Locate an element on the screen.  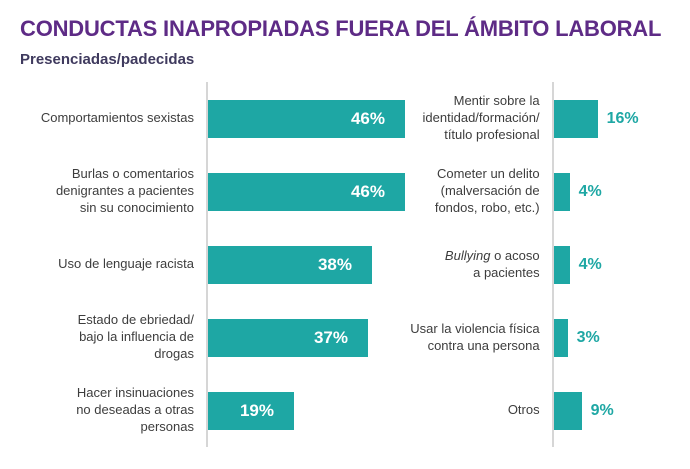
bar-area: 16% is located at coordinates (611, 119).